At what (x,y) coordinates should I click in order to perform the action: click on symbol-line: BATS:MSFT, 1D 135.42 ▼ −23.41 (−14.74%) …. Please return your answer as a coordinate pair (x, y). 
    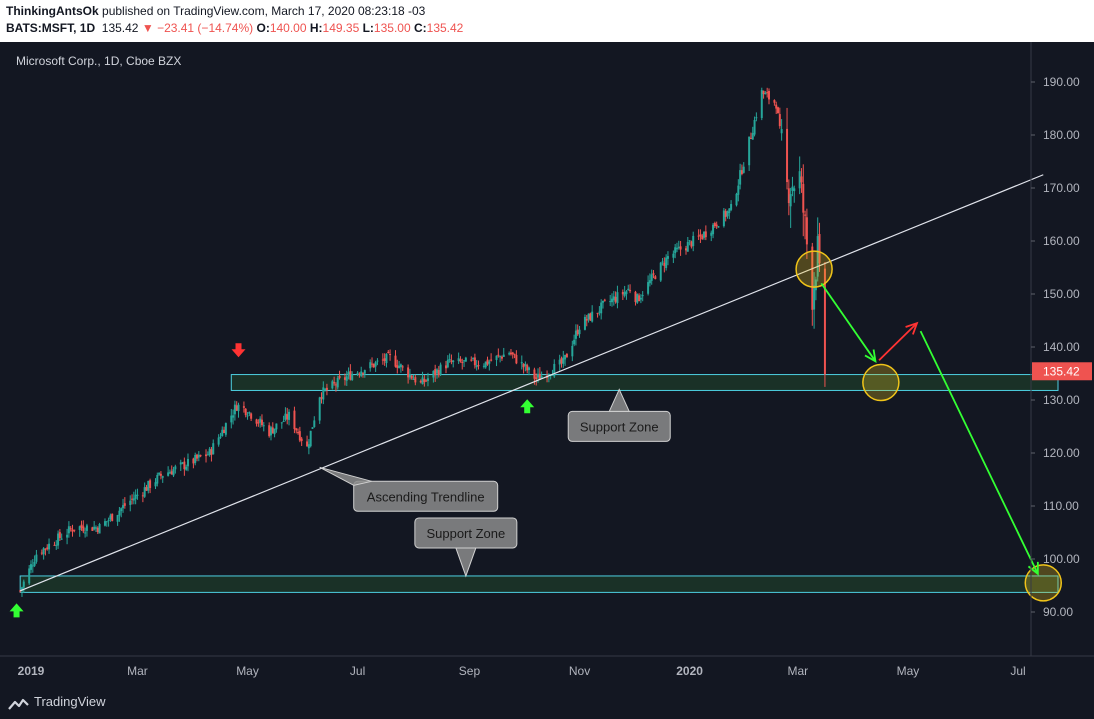
    Looking at the image, I should click on (234, 28).